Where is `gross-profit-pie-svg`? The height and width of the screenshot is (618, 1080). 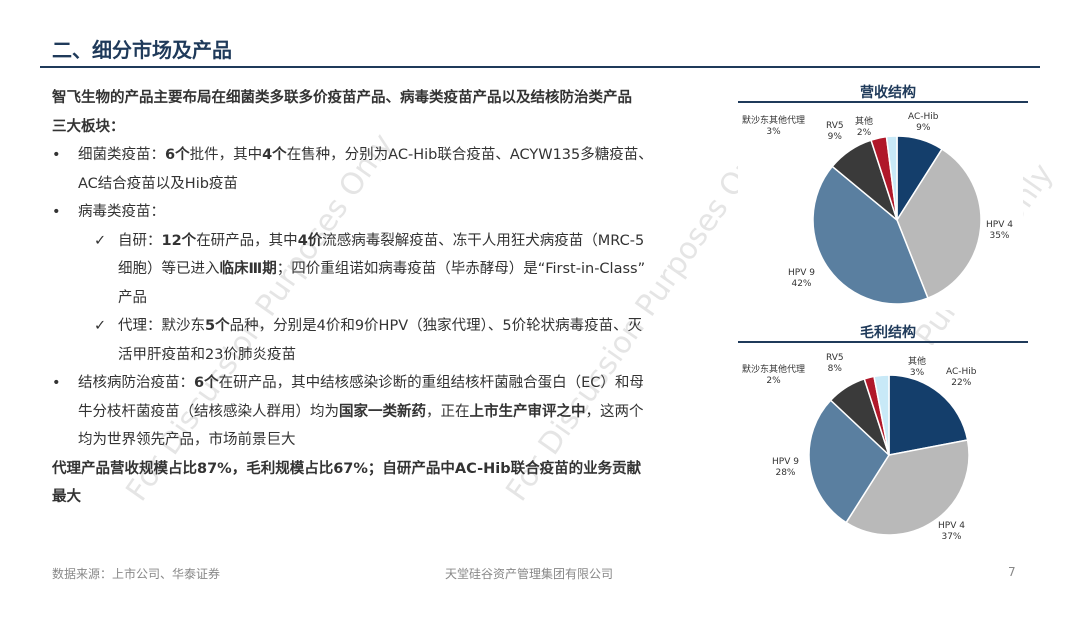 gross-profit-pie-svg is located at coordinates (889, 455).